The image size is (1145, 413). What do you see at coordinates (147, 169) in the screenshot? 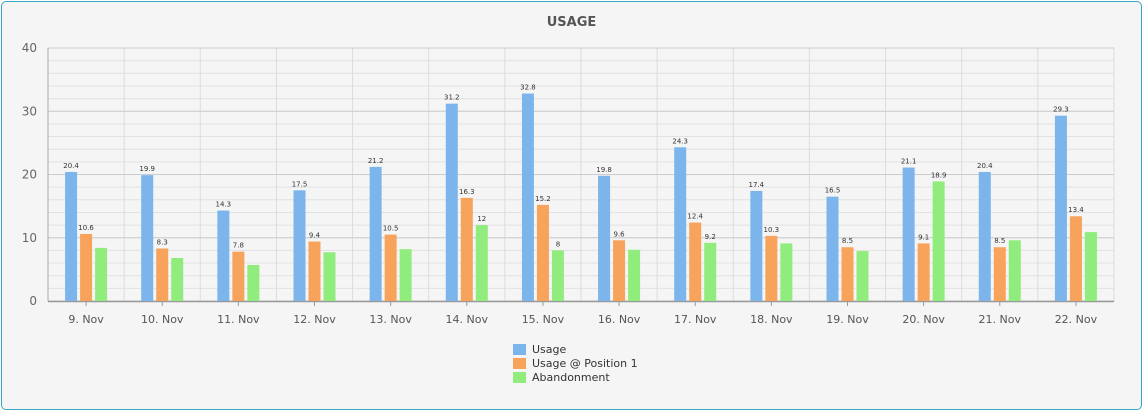
I see `data-label: 19.9` at bounding box center [147, 169].